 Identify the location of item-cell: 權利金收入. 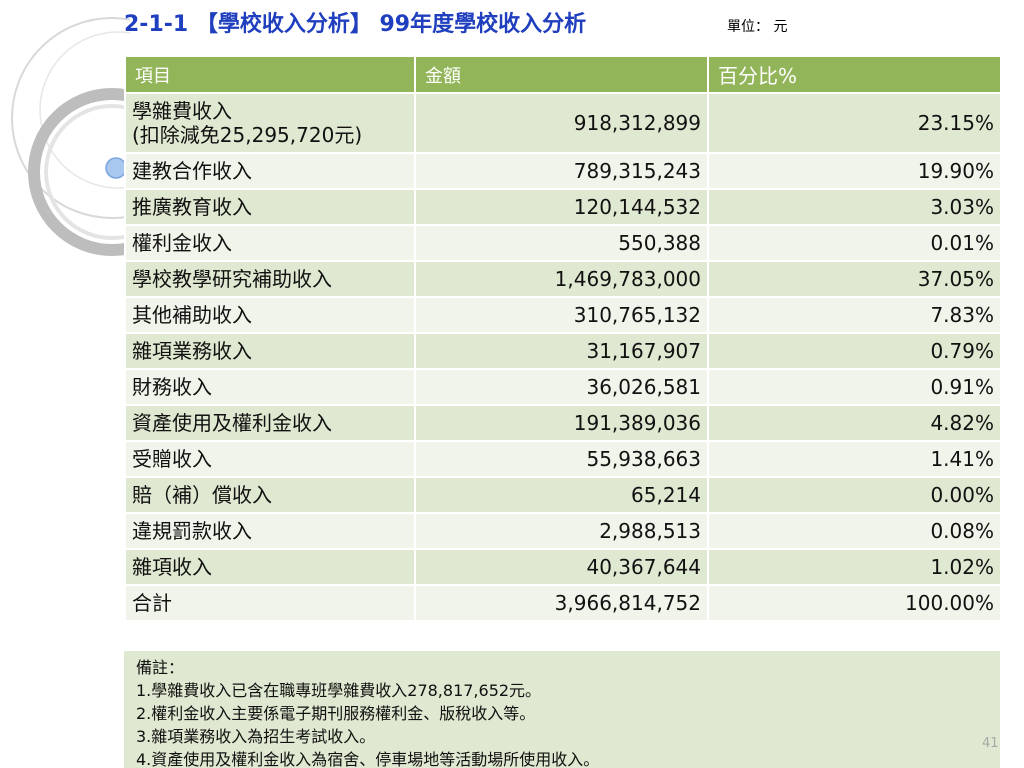
(270, 243).